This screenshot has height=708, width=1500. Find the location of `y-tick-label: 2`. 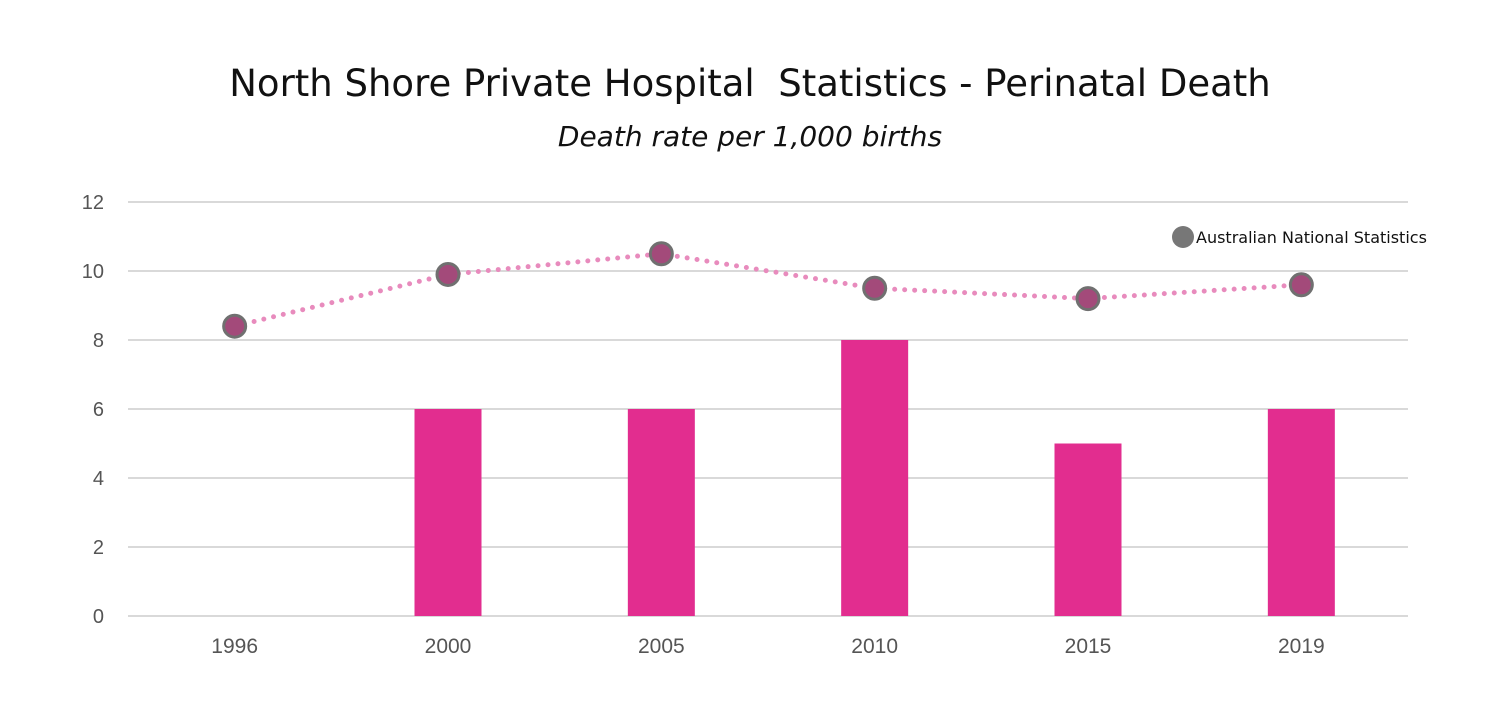

y-tick-label: 2 is located at coordinates (98, 548).